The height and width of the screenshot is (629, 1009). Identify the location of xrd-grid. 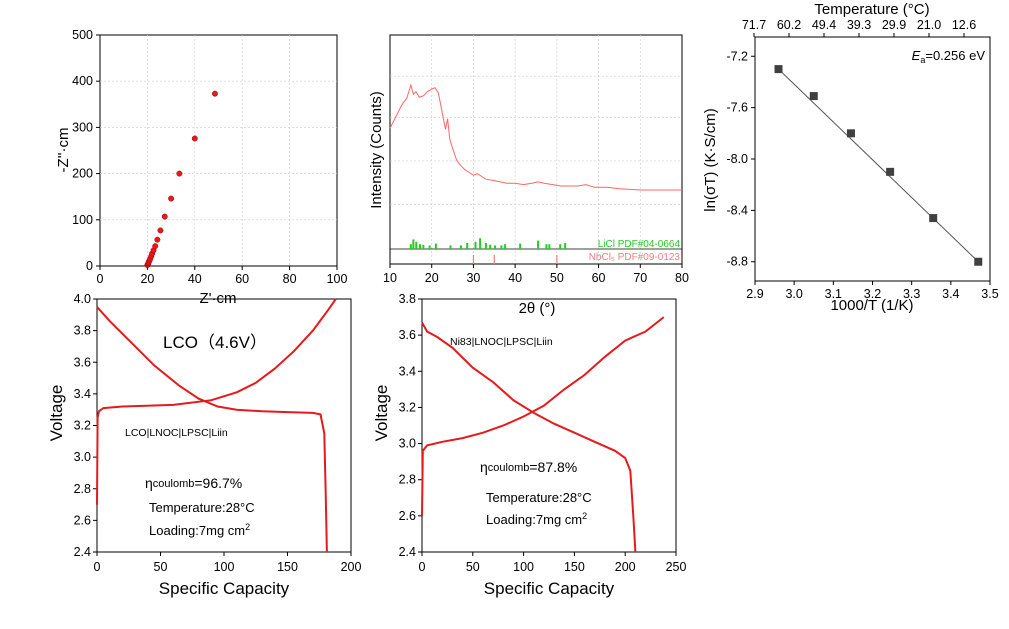
(536, 149).